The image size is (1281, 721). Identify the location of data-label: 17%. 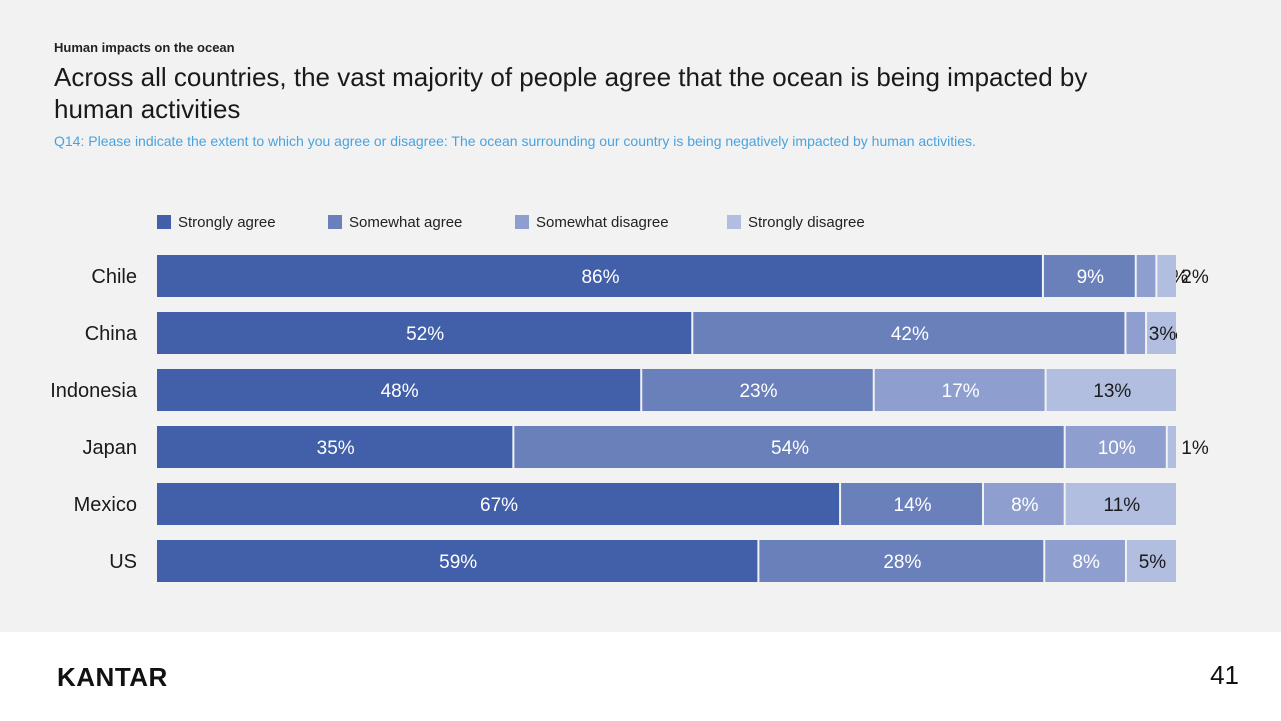
(961, 391).